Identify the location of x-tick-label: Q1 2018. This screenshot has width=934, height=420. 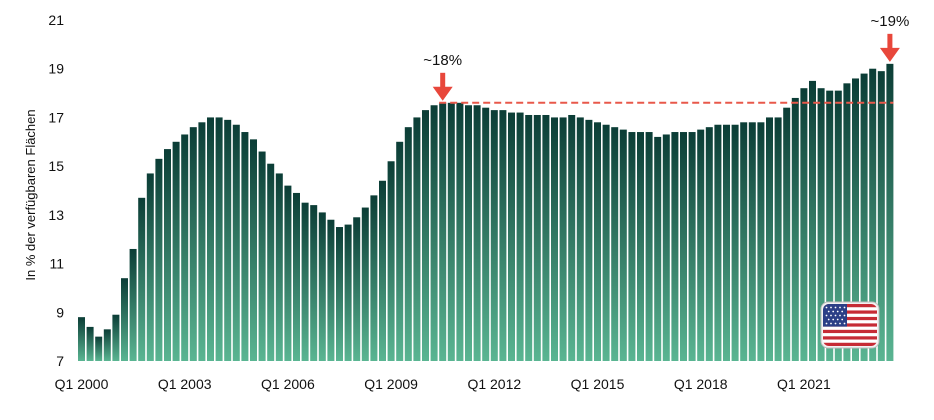
(701, 384).